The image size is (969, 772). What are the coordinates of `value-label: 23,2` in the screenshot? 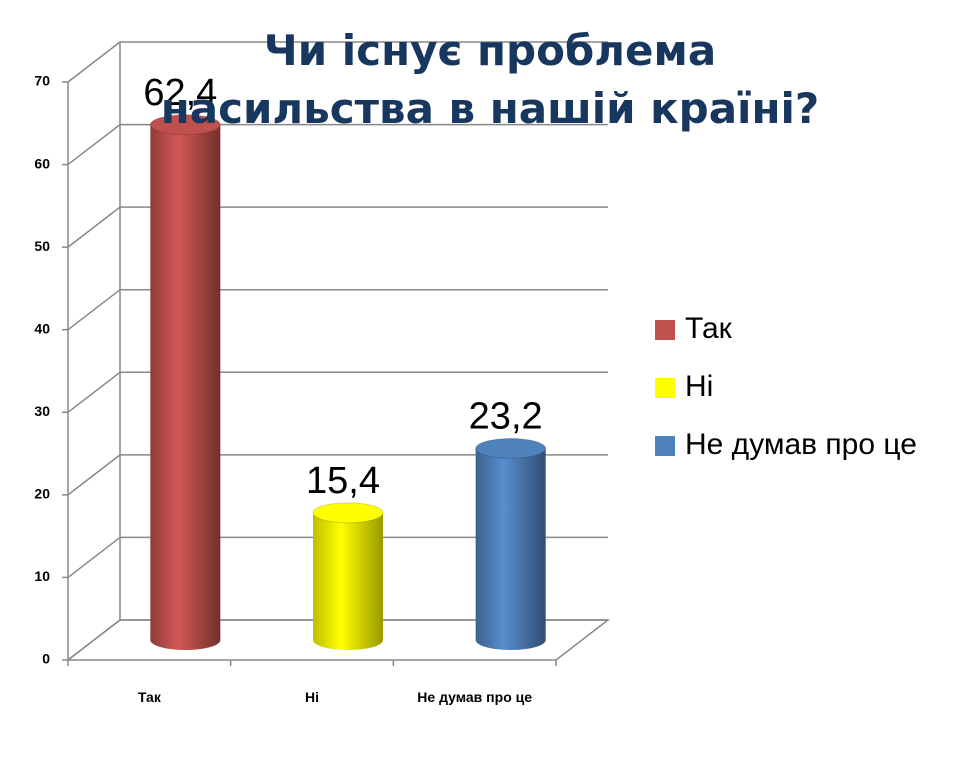 It's located at (506, 416).